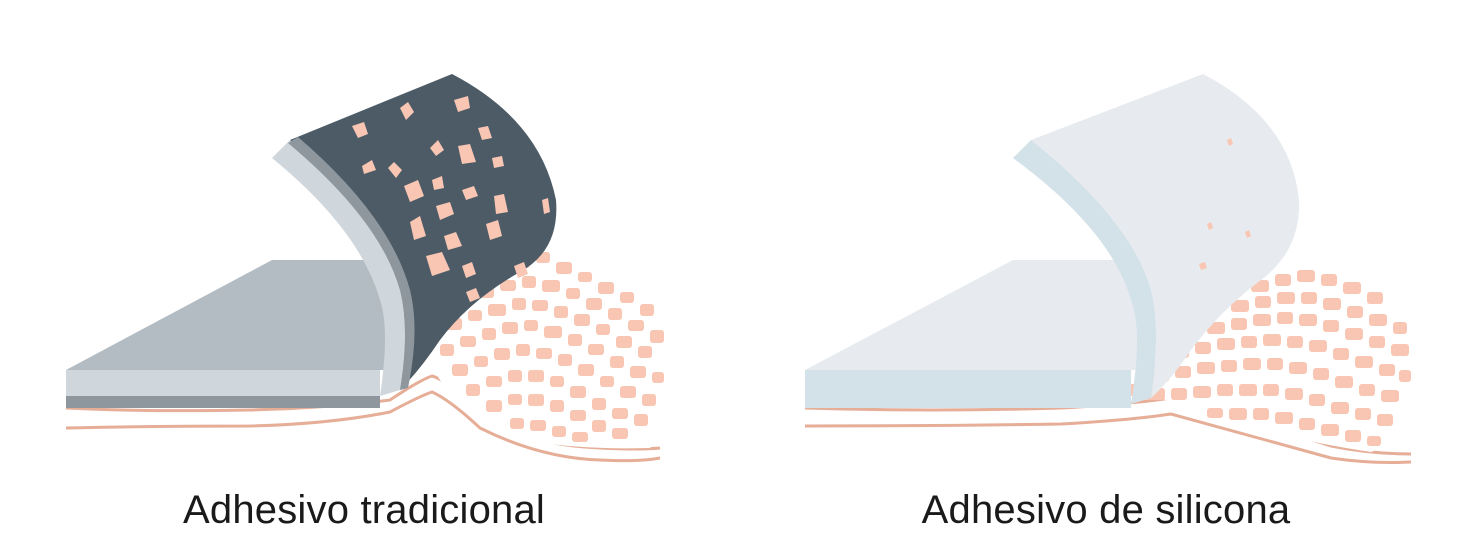 Image resolution: width=1463 pixels, height=539 pixels. I want to click on skin-line-upper, so click(1108, 426).